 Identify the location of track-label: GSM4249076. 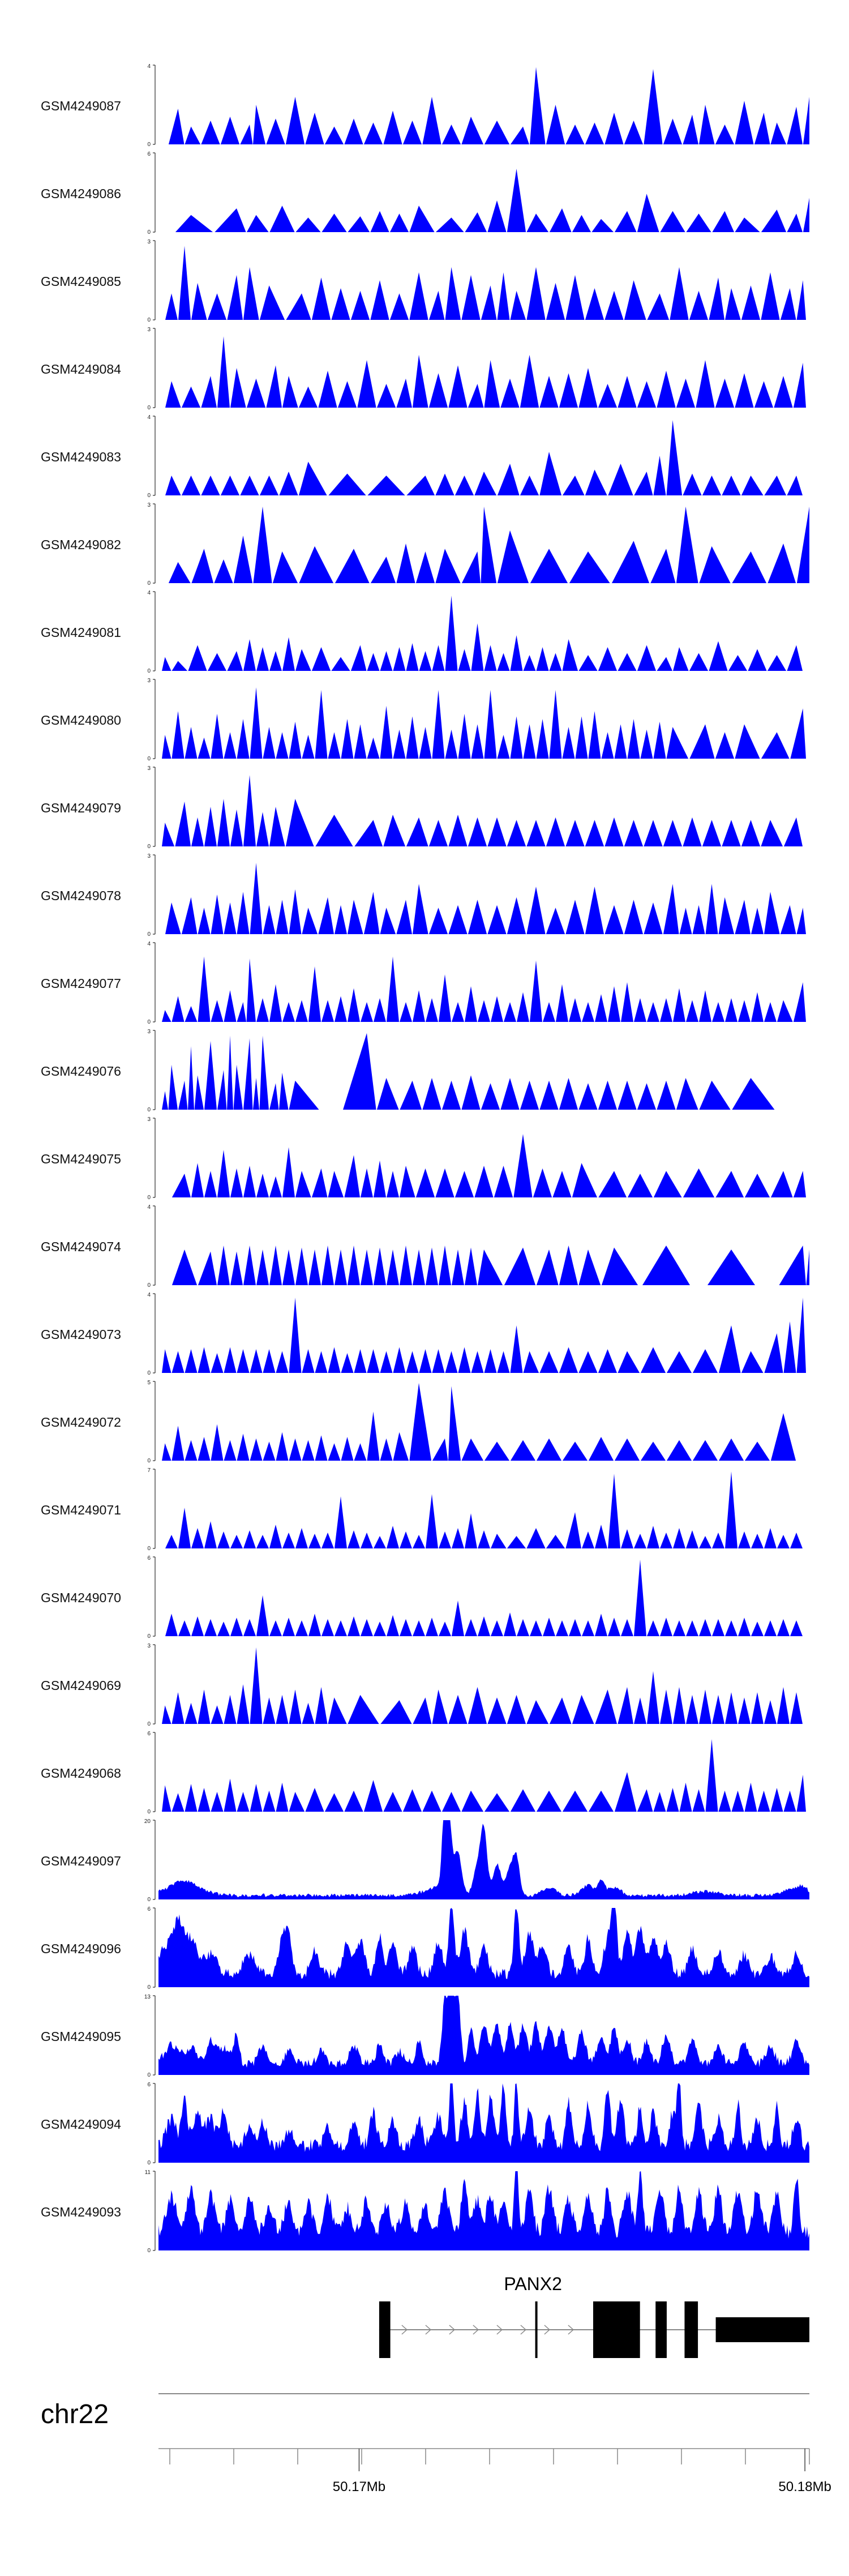
(81, 1071).